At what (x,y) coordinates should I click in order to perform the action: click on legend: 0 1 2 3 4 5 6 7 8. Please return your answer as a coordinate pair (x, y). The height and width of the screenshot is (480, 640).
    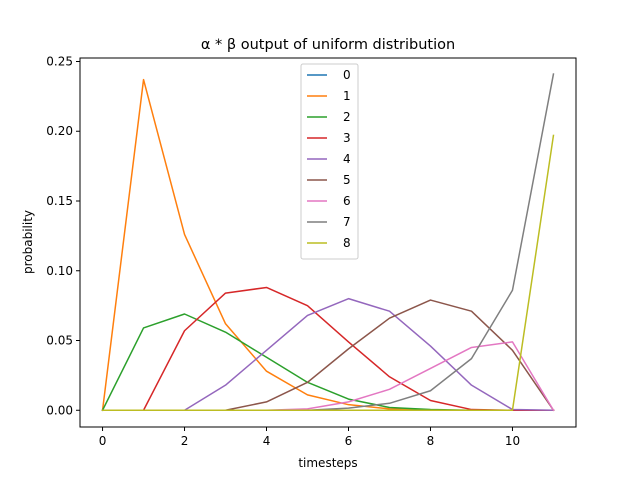
    Looking at the image, I should click on (329, 161).